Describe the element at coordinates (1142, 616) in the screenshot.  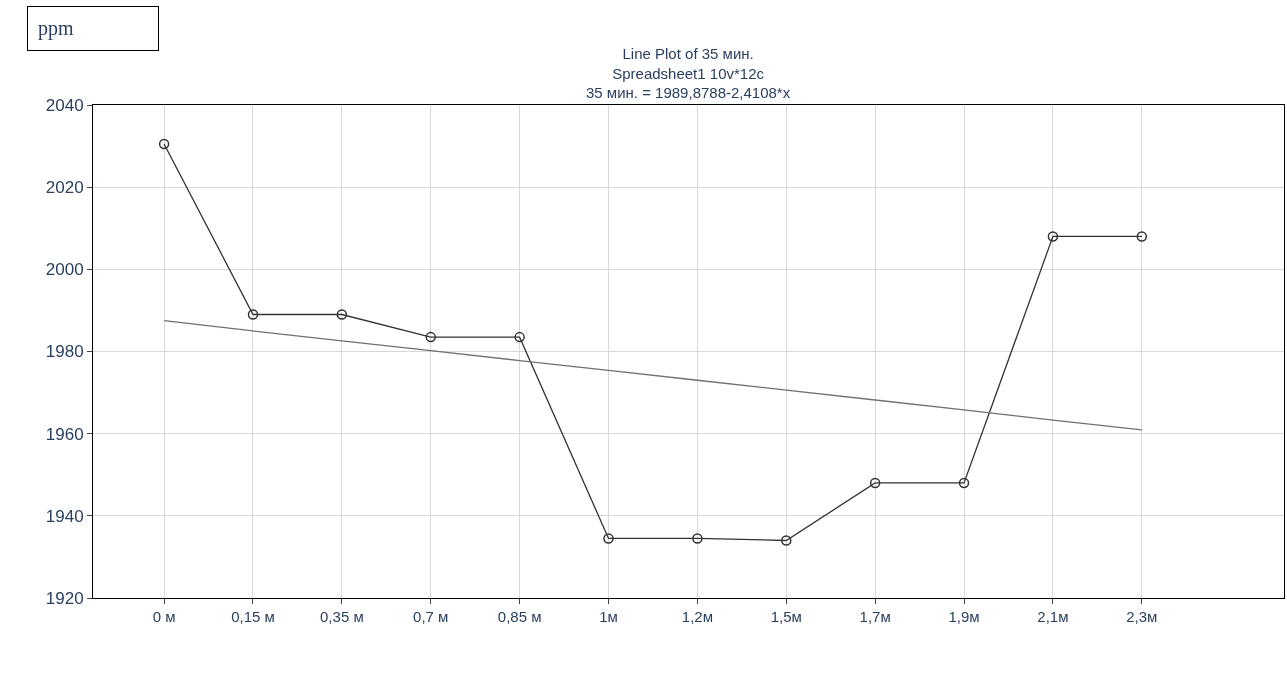
I see `x-tick-label: 2,3м` at that location.